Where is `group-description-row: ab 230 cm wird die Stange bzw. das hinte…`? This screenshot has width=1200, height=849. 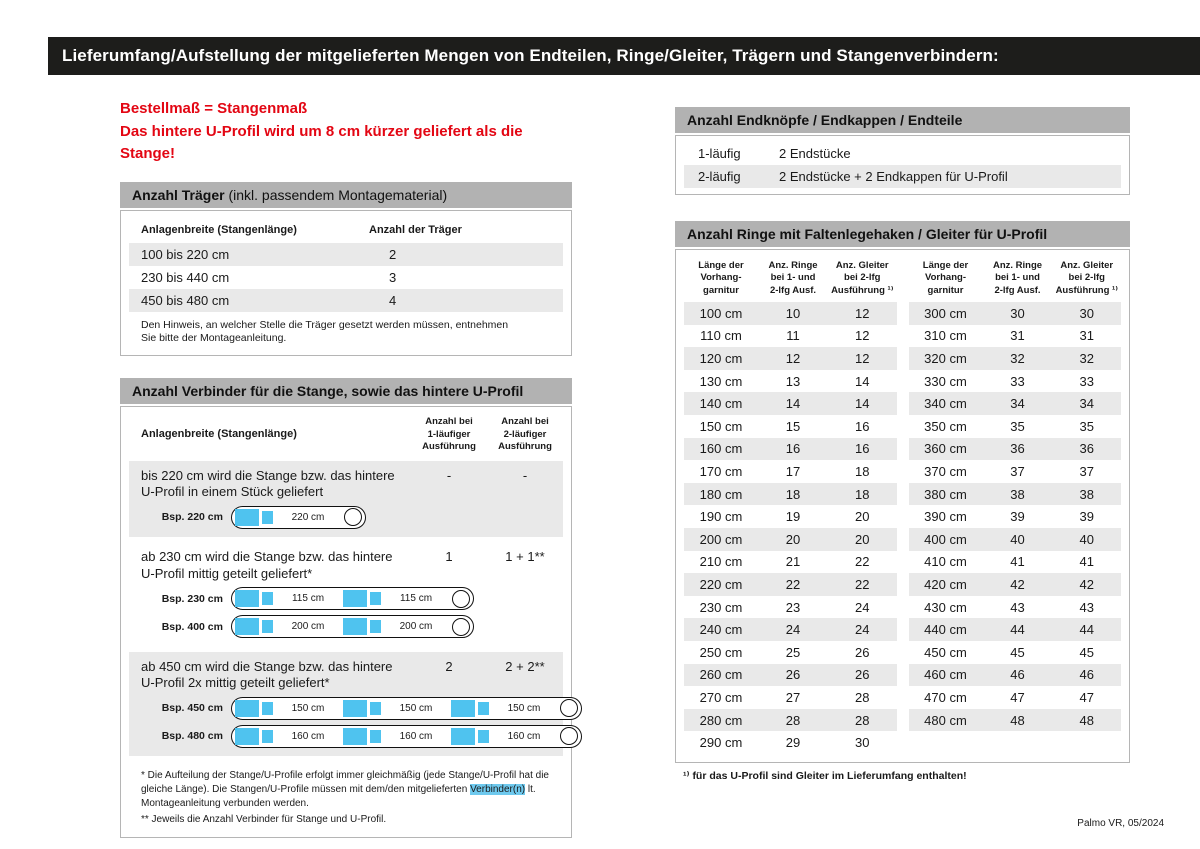 group-description-row: ab 230 cm wird die Stange bzw. das hinte… is located at coordinates (346, 565).